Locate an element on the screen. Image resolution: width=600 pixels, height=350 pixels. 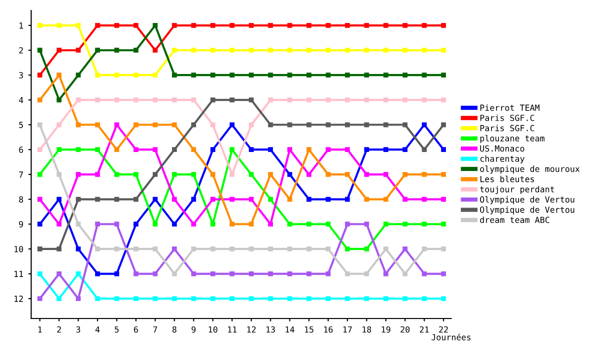
x-tick-label: 15 is located at coordinates (309, 329).